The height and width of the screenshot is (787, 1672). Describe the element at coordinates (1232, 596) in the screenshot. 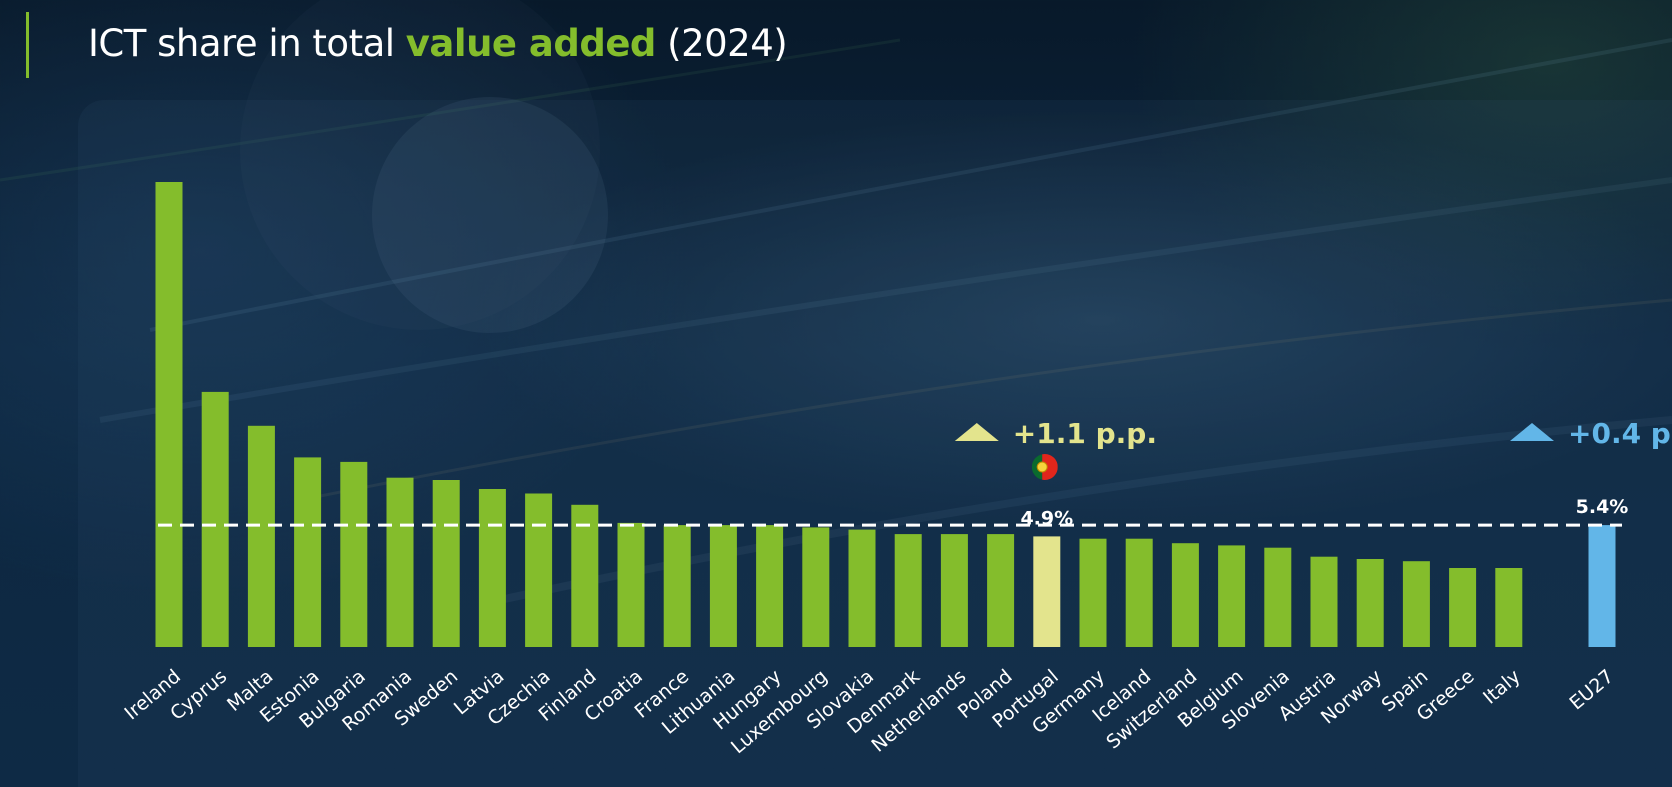

I see `bar-belgium` at that location.